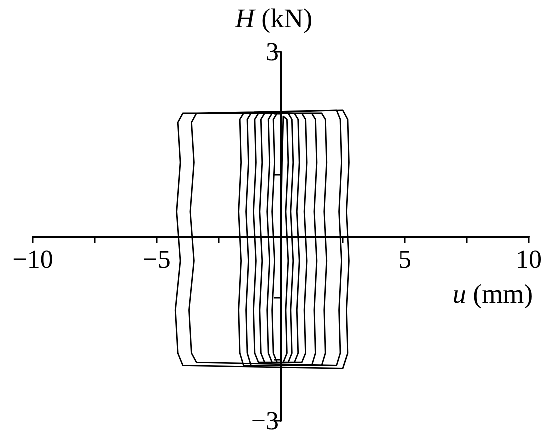  Describe the element at coordinates (529, 259) in the screenshot. I see `x-tick-label: 10` at that location.